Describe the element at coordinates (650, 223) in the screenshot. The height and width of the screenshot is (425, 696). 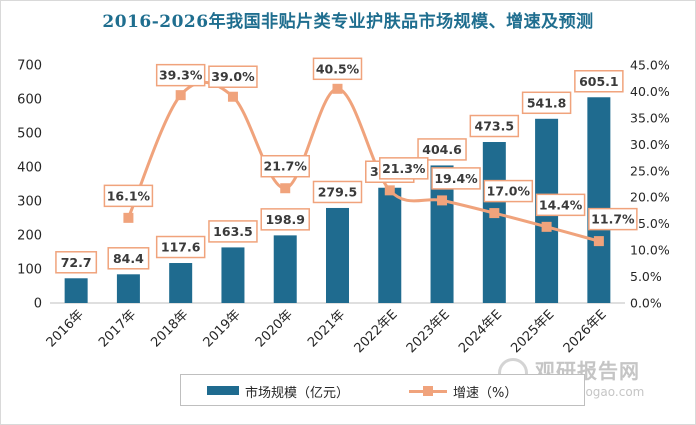
I see `y-right-tick-label: 15.0%` at that location.